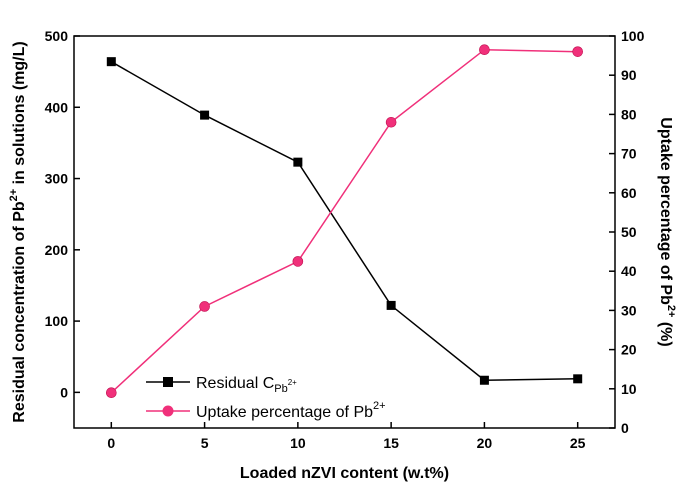 The width and height of the screenshot is (681, 488). What do you see at coordinates (57, 250) in the screenshot?
I see `left-tick-label: 200` at bounding box center [57, 250].